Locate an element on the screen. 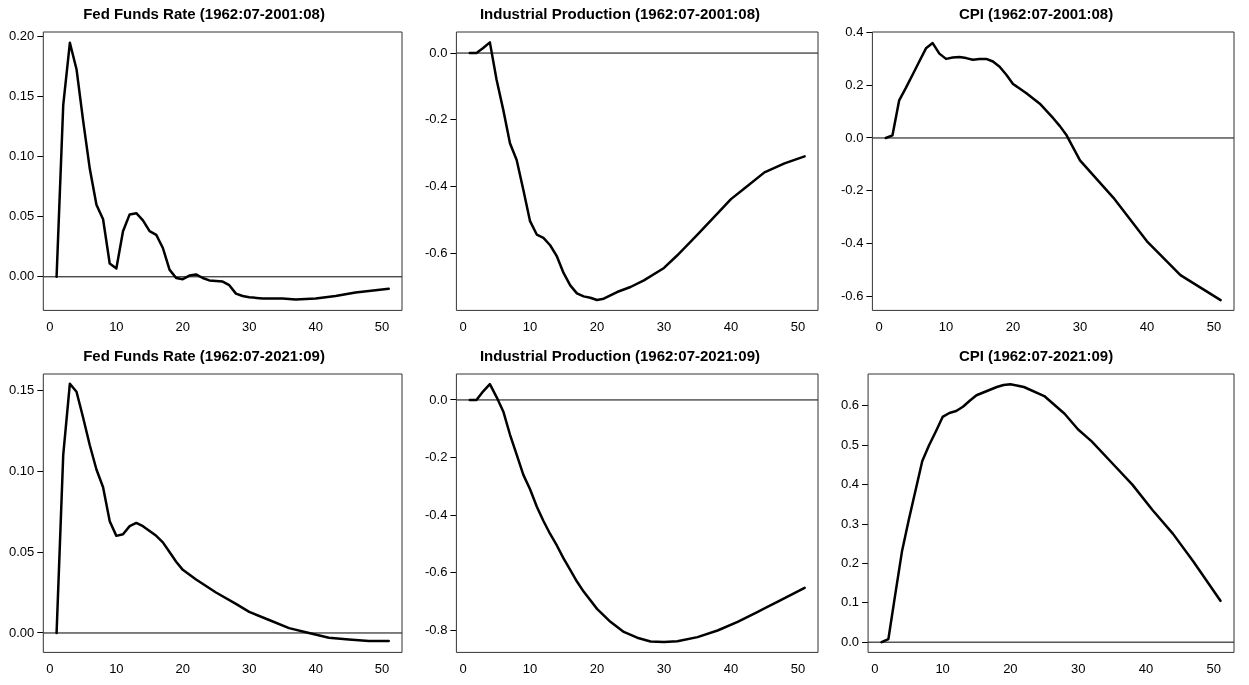 The height and width of the screenshot is (685, 1249). chart-title: CPI (1962:07-2001:08) is located at coordinates (1036, 14).